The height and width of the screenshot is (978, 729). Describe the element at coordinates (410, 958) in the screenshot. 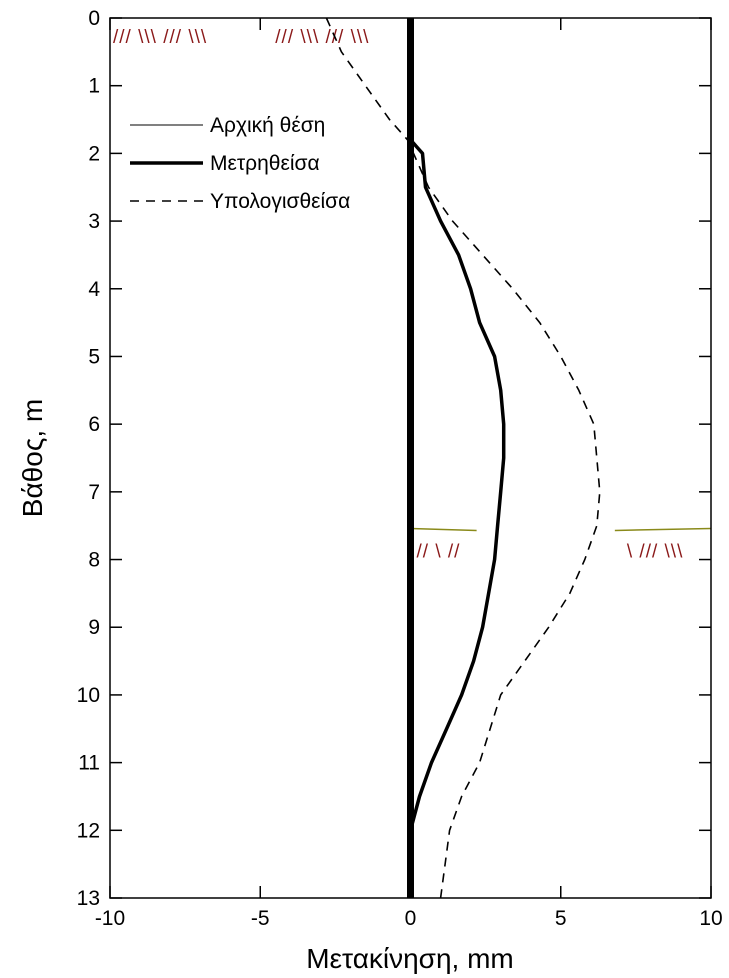

I see `x-axis-title: Μετακίνηση, mm` at that location.